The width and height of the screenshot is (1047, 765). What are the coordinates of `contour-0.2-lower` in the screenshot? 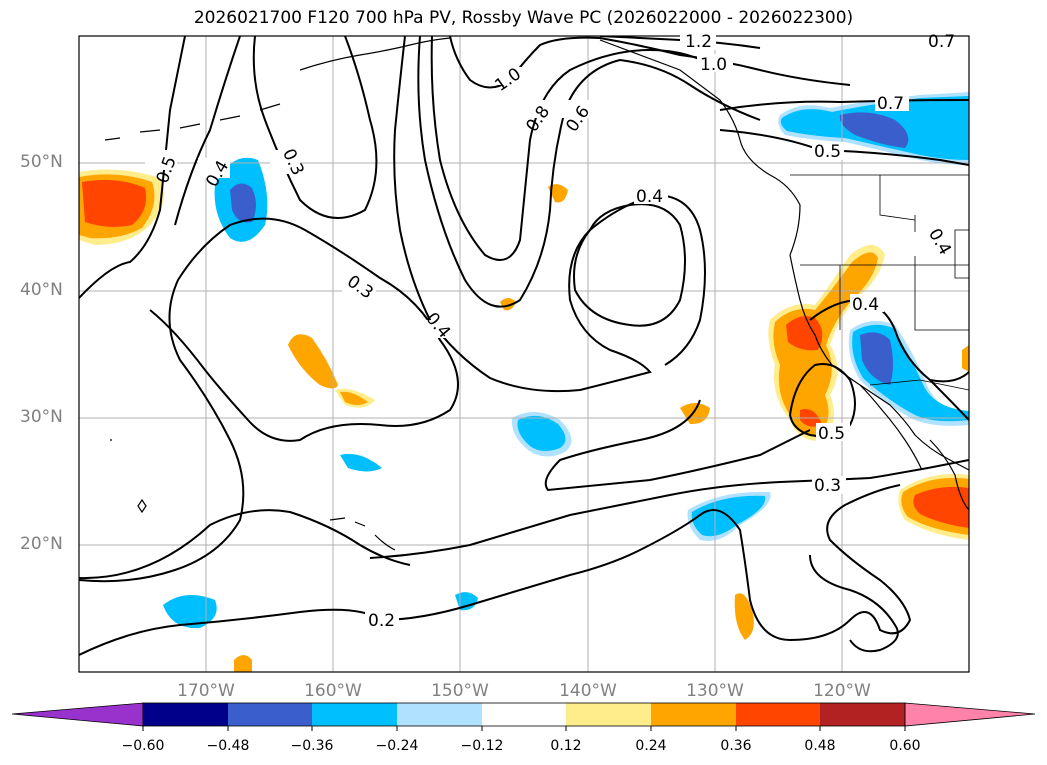 It's located at (854, 603).